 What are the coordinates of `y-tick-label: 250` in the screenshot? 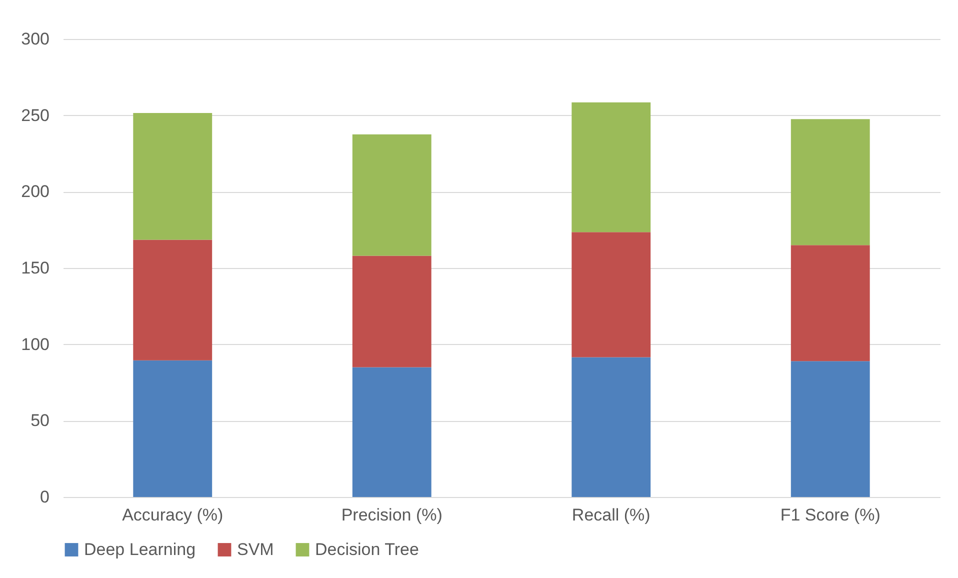 It's located at (35, 115).